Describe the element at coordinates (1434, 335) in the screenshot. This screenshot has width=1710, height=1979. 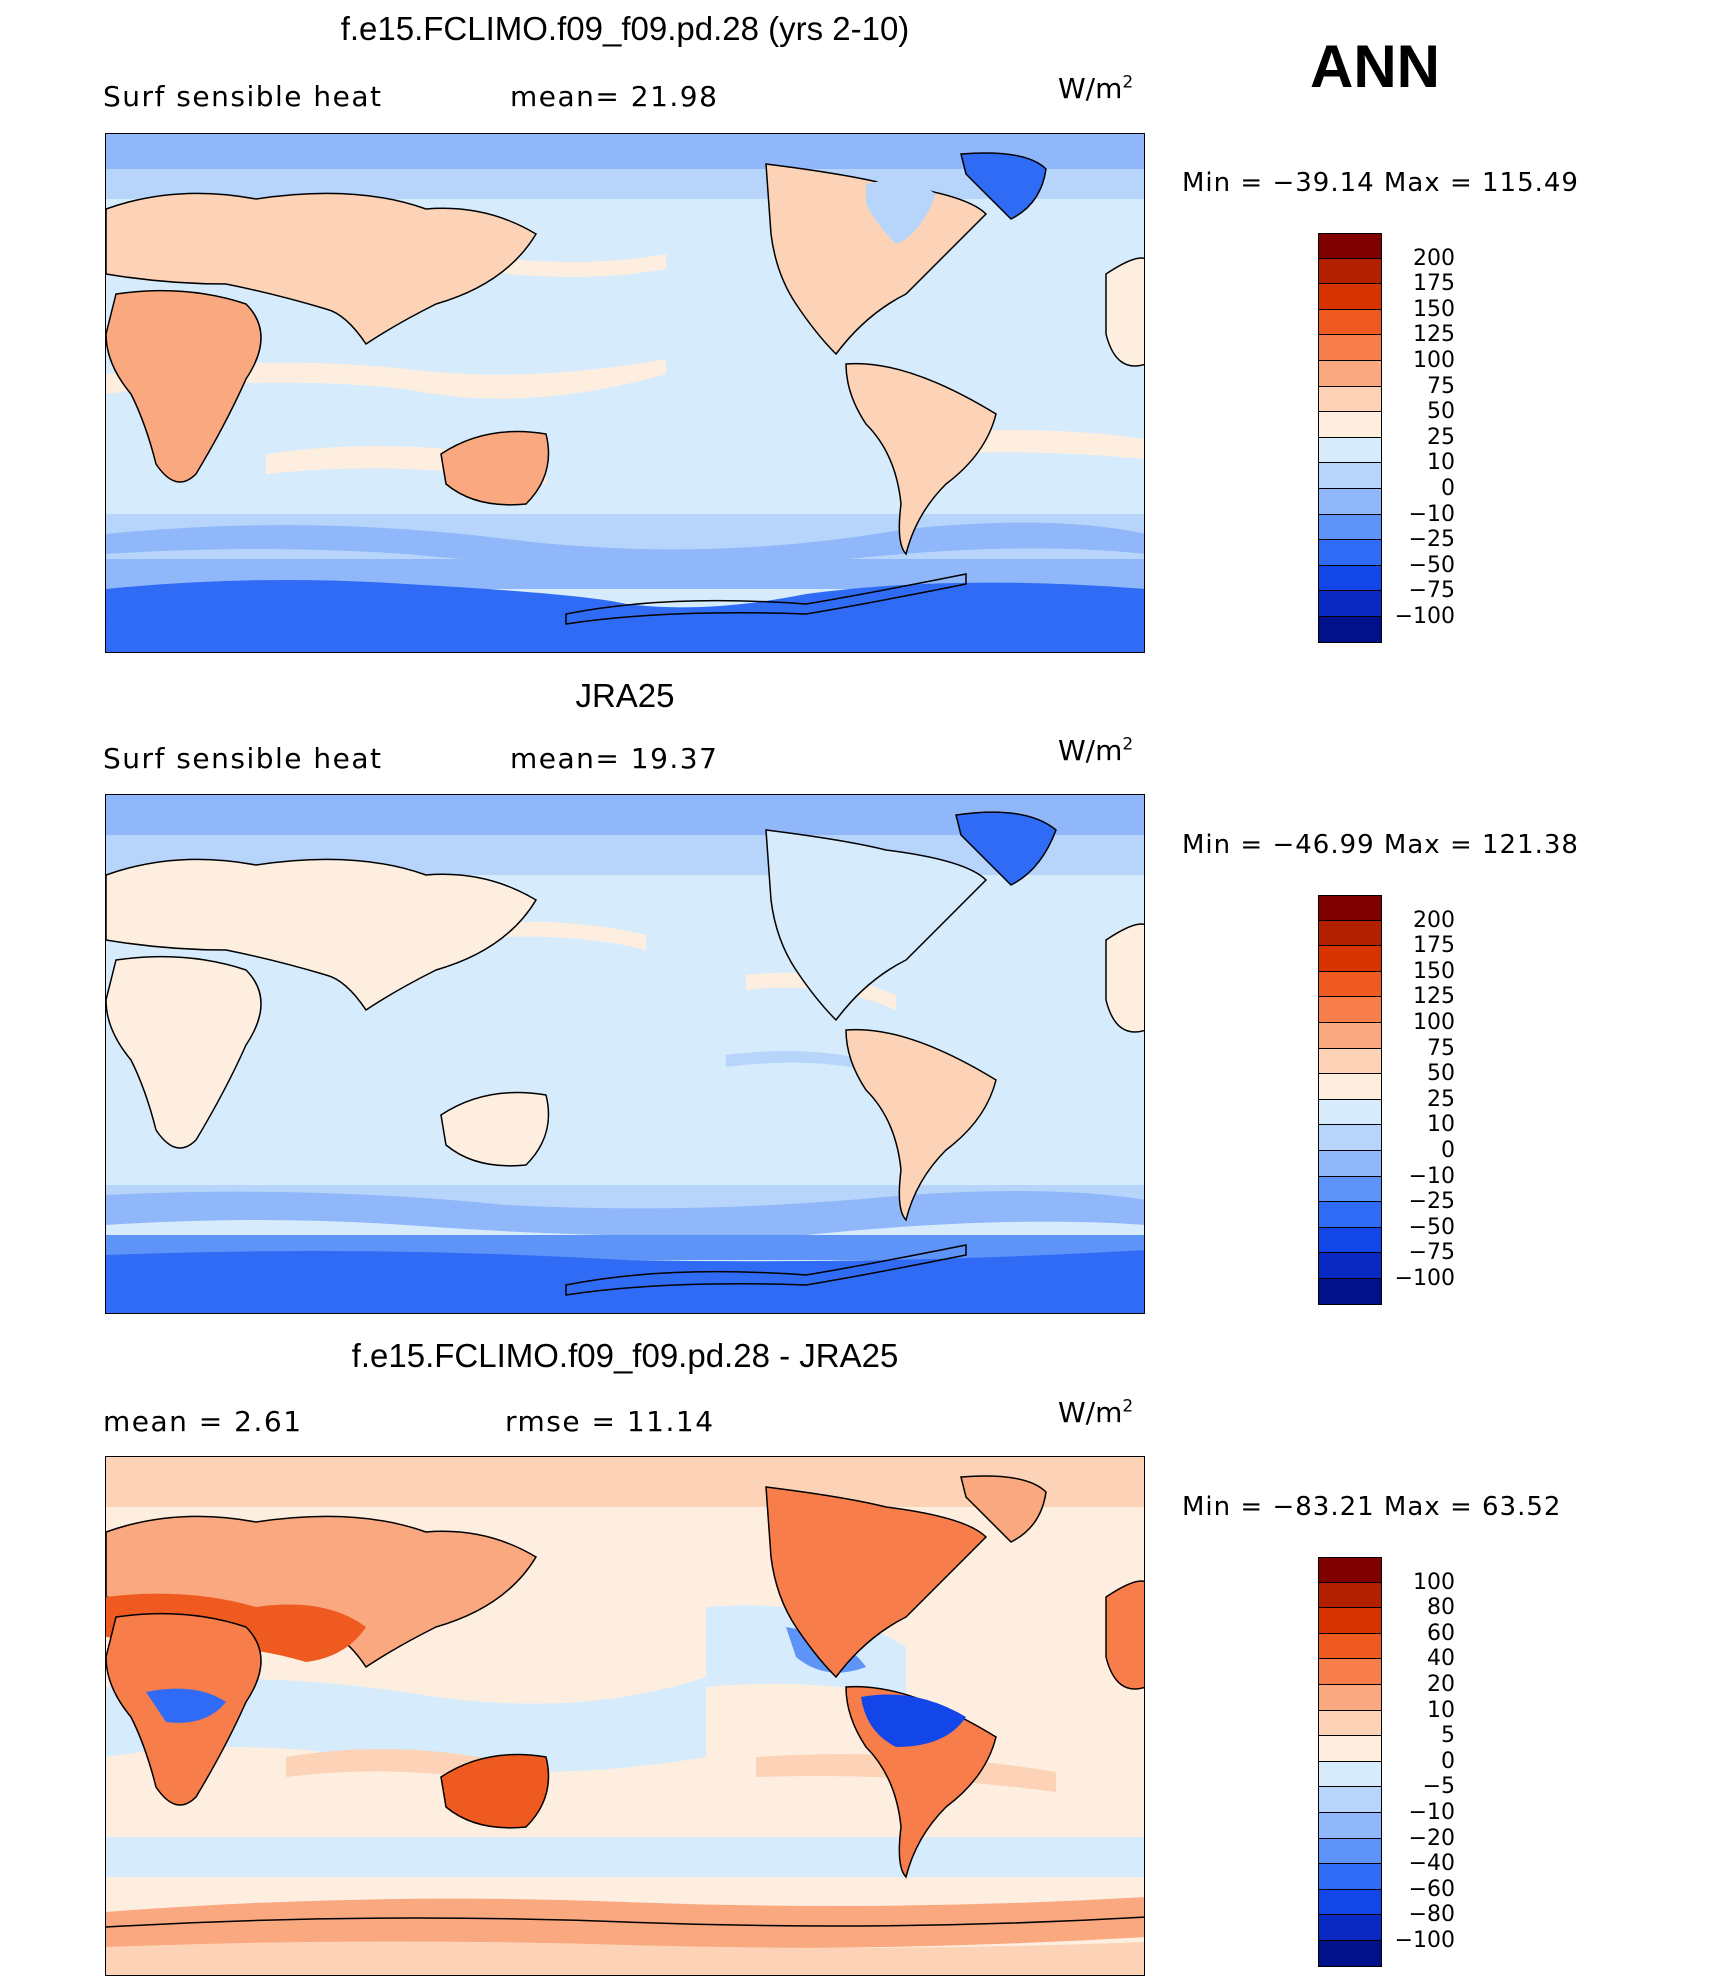
I see `colorbar-tick-label: 125` at that location.